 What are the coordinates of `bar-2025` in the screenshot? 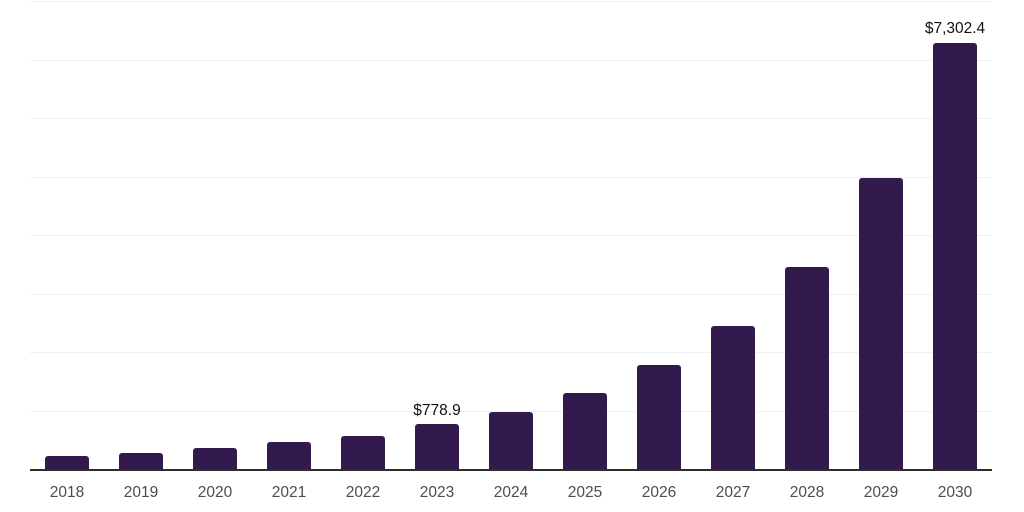 It's located at (585, 431).